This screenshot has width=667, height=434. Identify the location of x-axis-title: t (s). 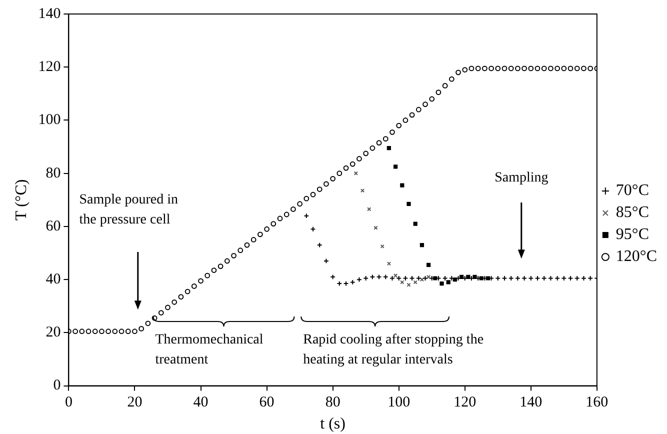
(333, 424).